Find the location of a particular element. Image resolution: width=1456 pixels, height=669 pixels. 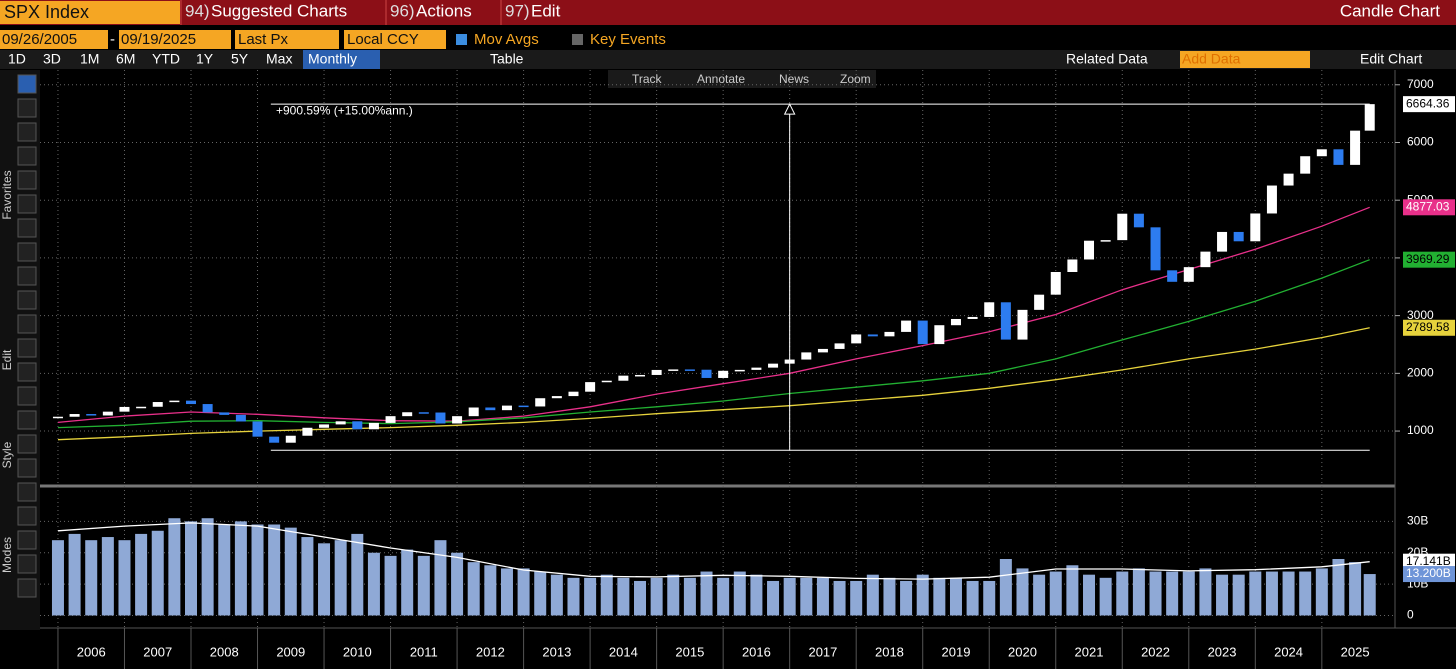

end-date: 09/19/2025 is located at coordinates (158, 39).